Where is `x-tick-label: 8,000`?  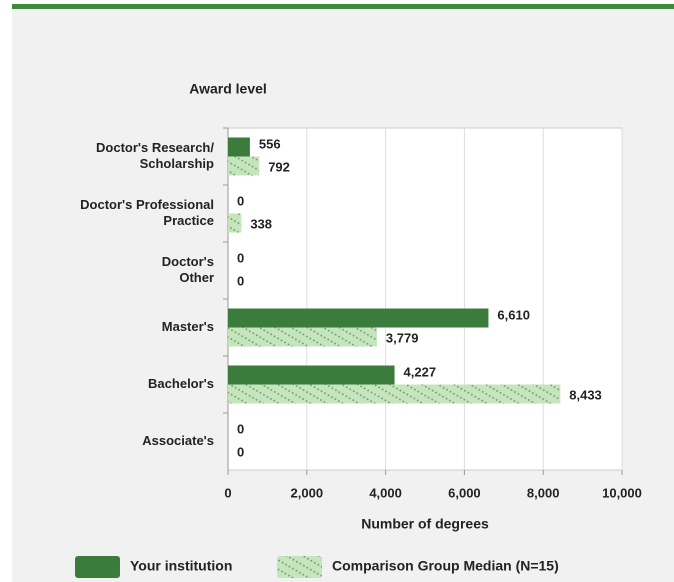 x-tick-label: 8,000 is located at coordinates (543, 492).